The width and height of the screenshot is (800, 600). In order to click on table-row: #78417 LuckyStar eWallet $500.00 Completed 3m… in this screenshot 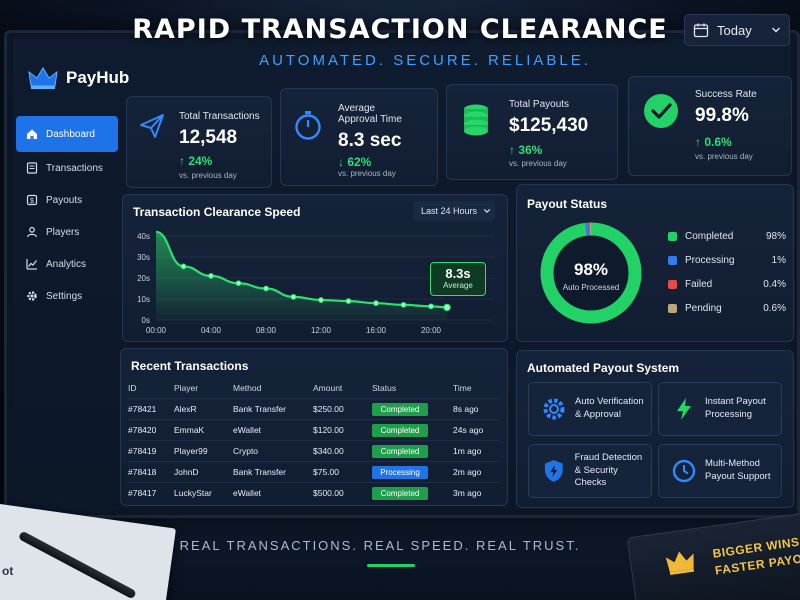, I will do `click(314, 492)`.